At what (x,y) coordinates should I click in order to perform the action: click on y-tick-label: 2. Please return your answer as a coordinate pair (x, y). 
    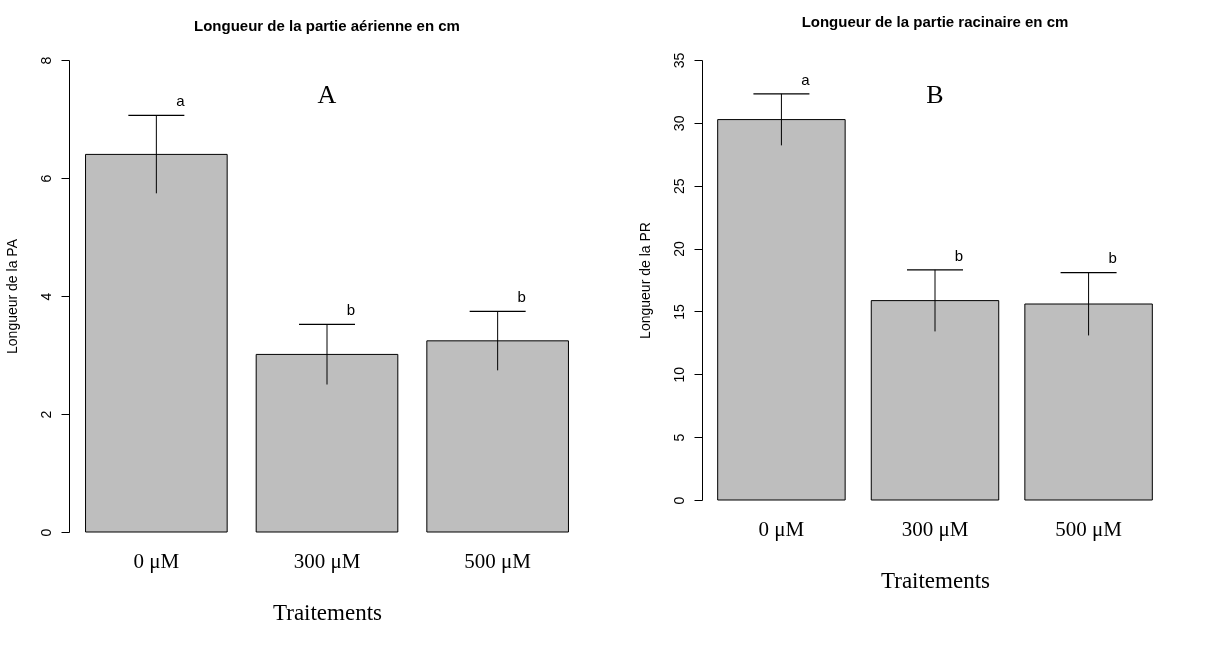
    Looking at the image, I should click on (45, 414).